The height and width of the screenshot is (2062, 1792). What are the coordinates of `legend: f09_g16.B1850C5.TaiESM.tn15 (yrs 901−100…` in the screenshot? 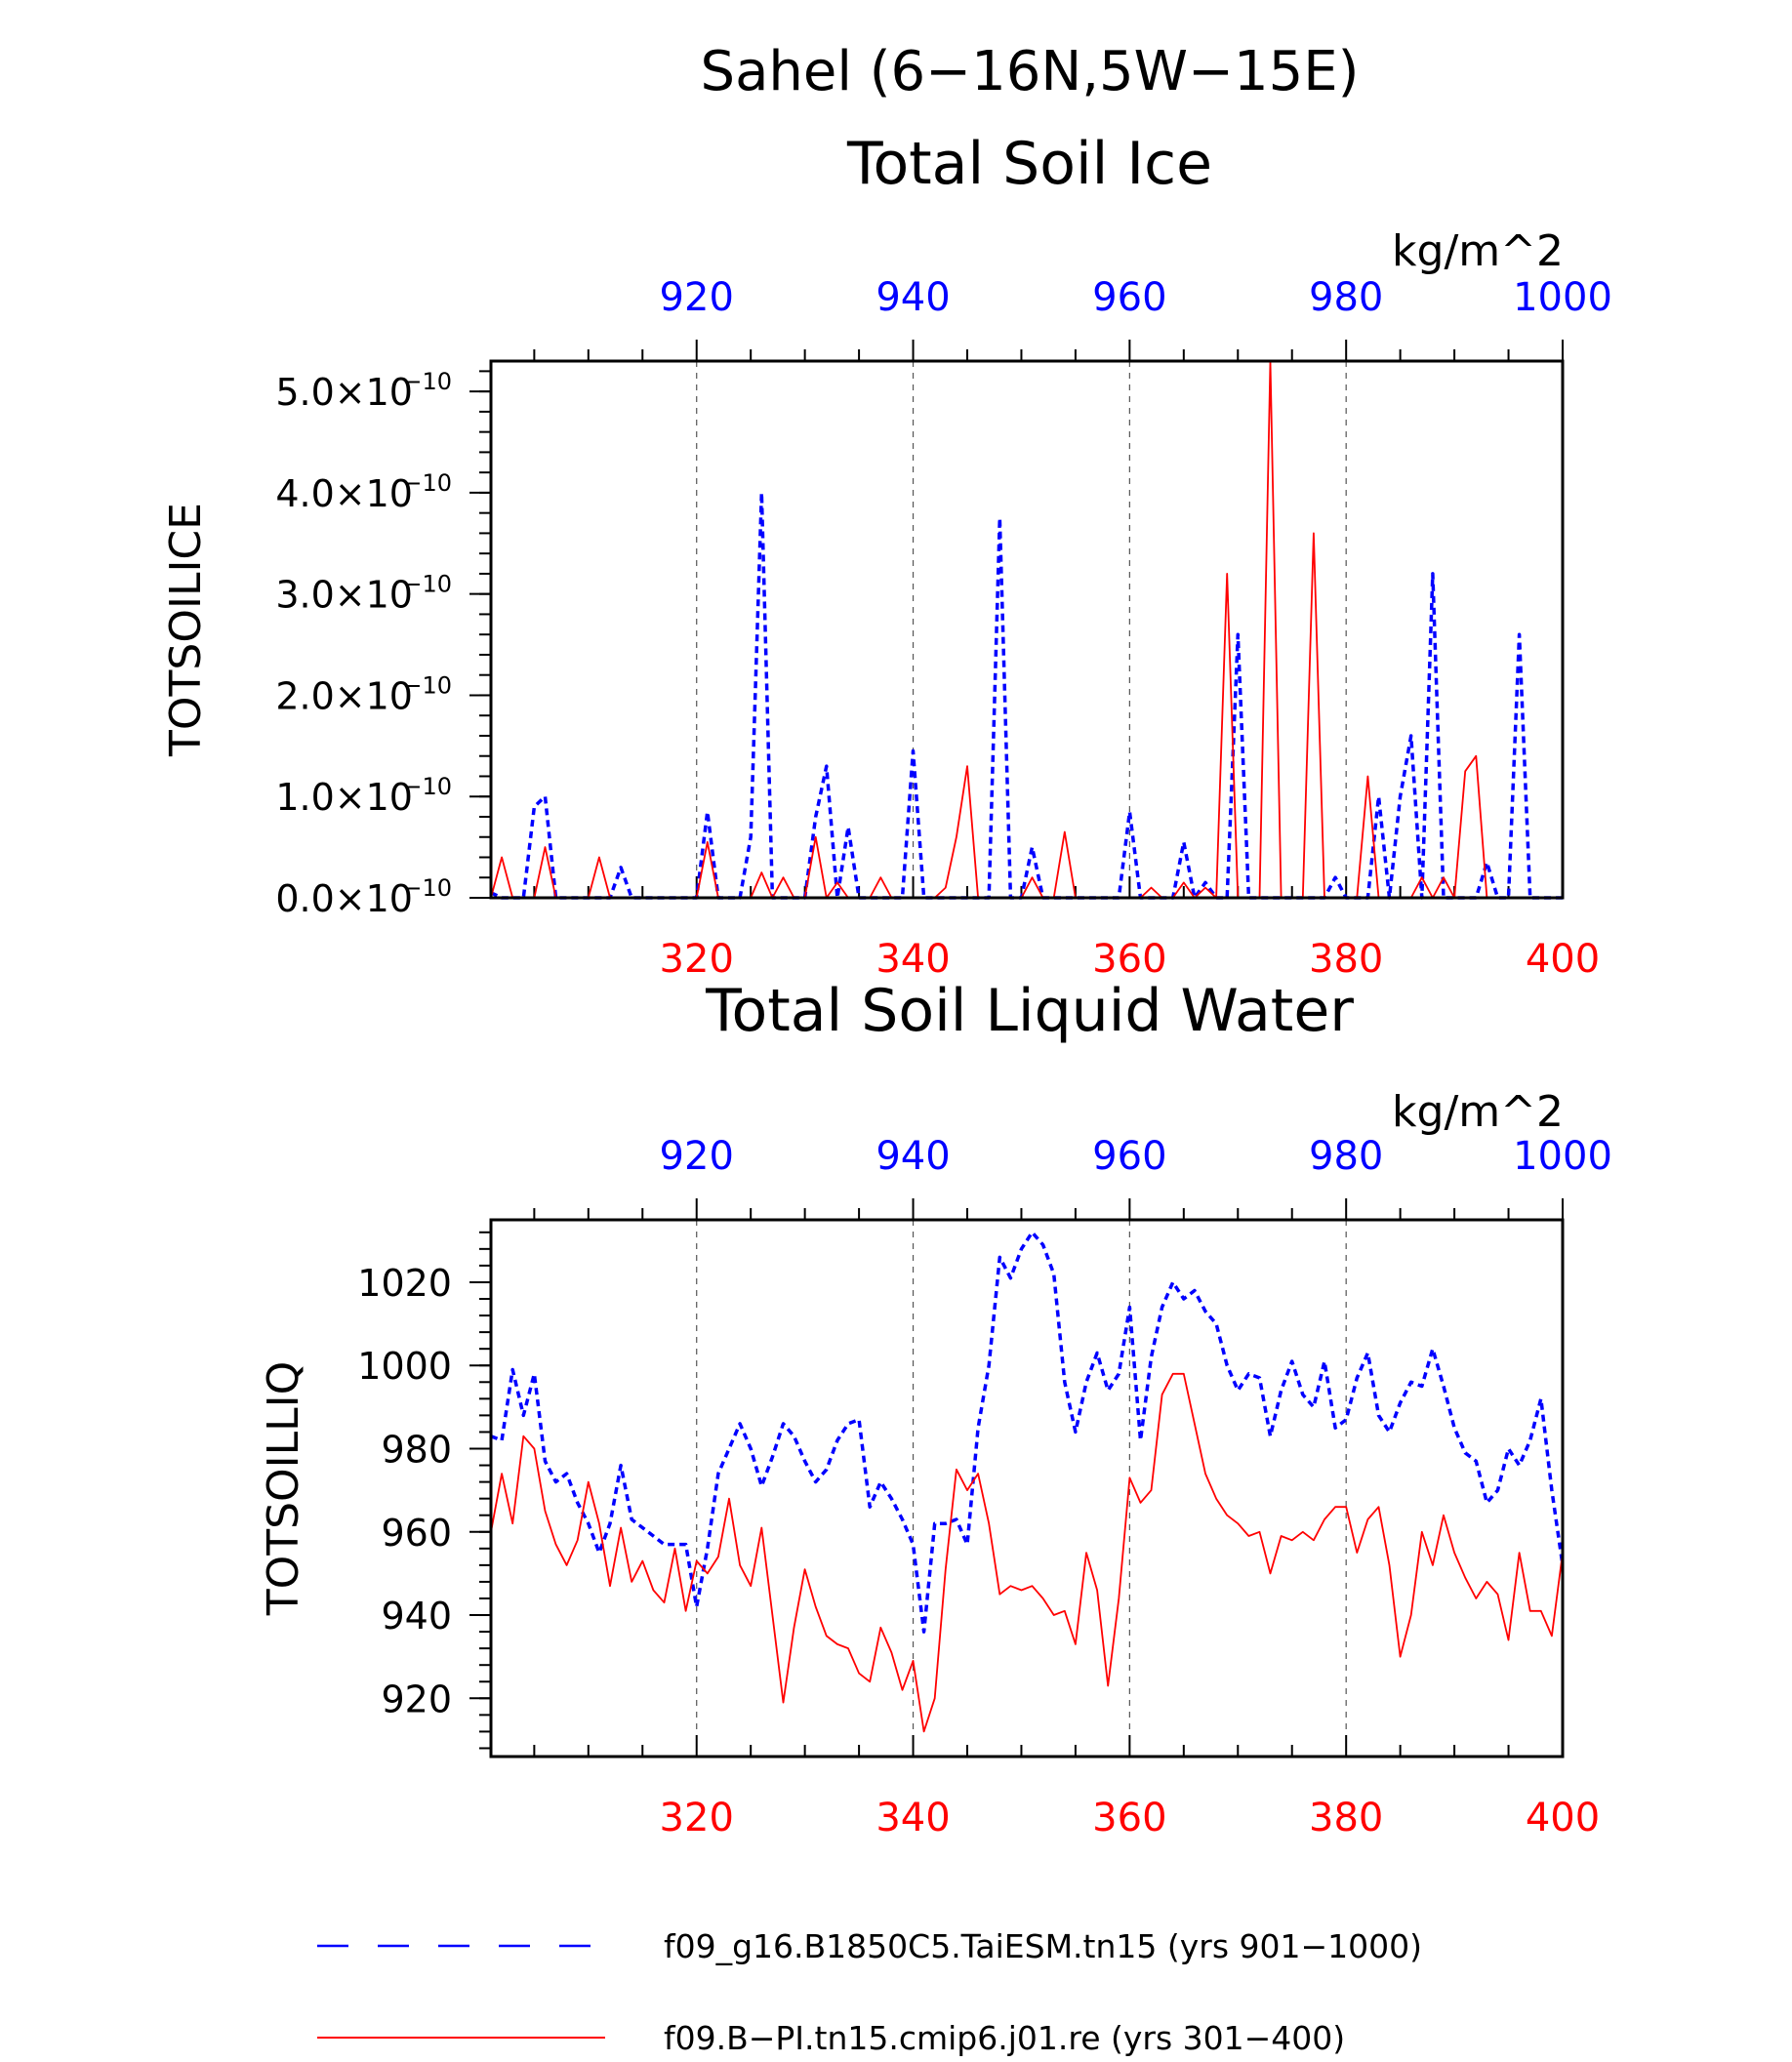 It's located at (869, 1992).